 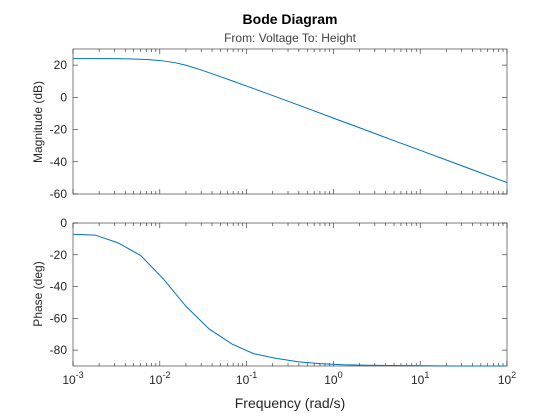 I want to click on x-tick-label: 10², so click(x=507, y=378).